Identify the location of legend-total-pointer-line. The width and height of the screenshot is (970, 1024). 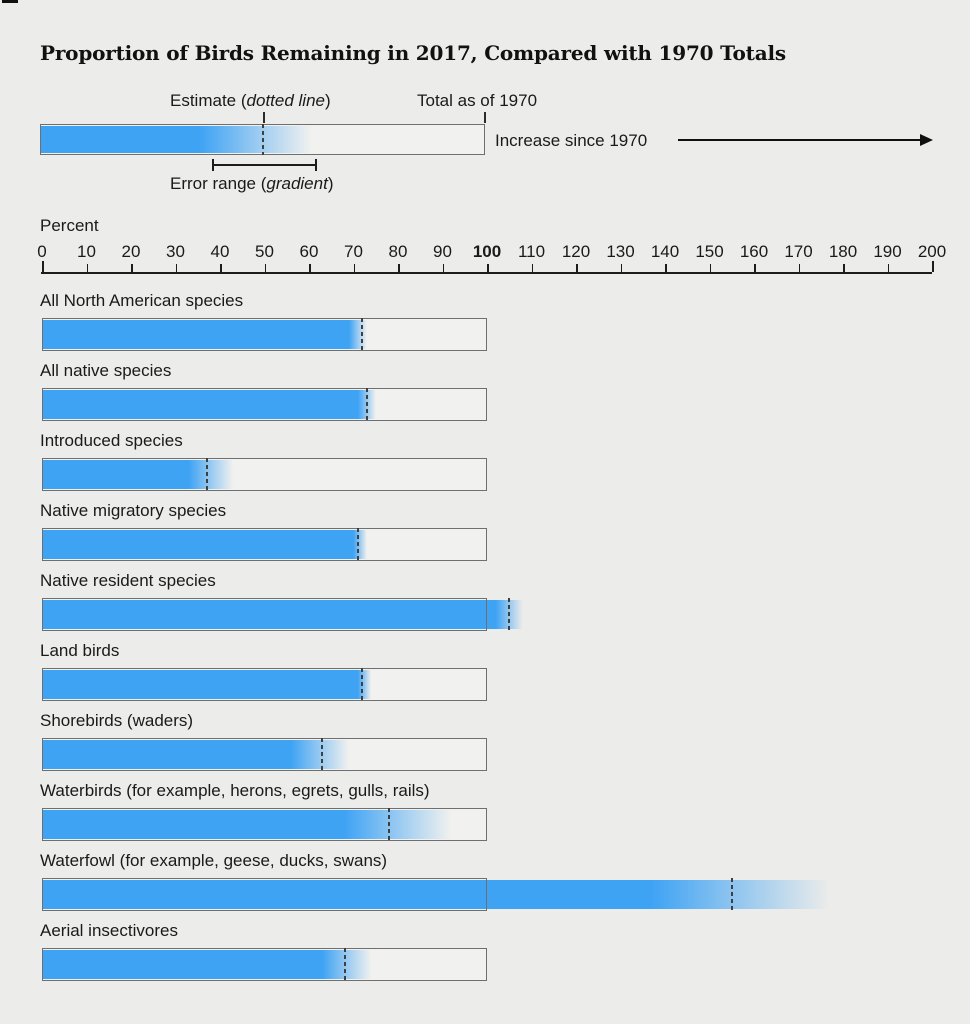
(485, 117).